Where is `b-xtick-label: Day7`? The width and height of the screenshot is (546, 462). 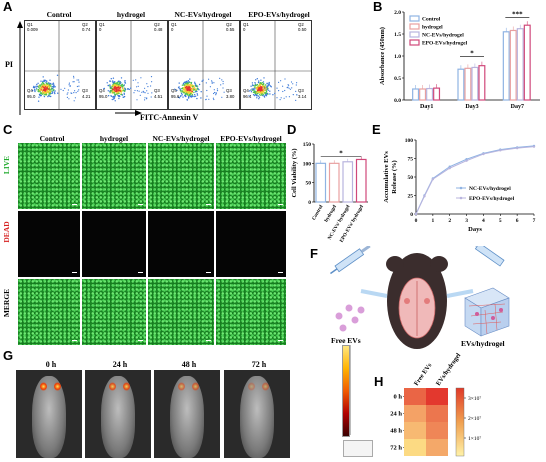 b-xtick-label: Day7 is located at coordinates (517, 107).